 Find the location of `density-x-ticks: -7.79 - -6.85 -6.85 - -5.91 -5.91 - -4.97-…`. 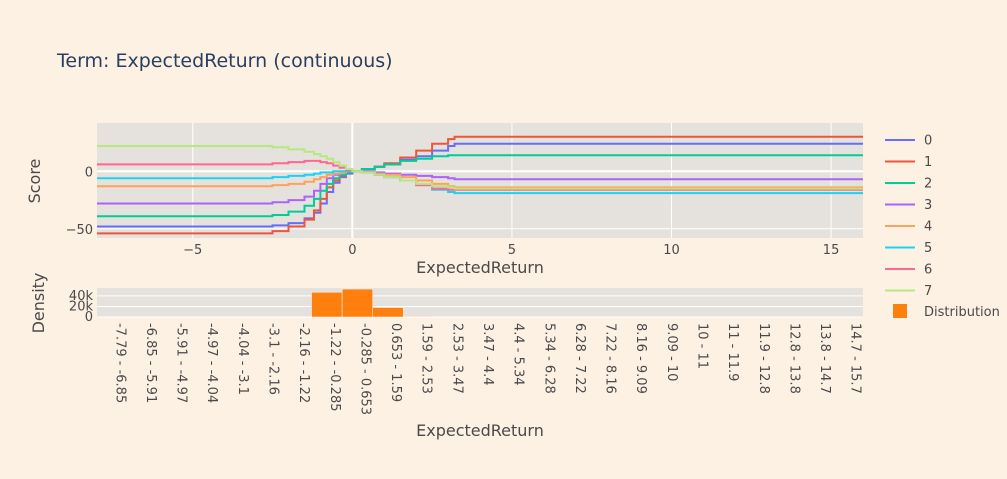

density-x-ticks: -7.79 - -6.85 -6.85 - -5.91 -5.91 - -4.97-… is located at coordinates (487, 369).